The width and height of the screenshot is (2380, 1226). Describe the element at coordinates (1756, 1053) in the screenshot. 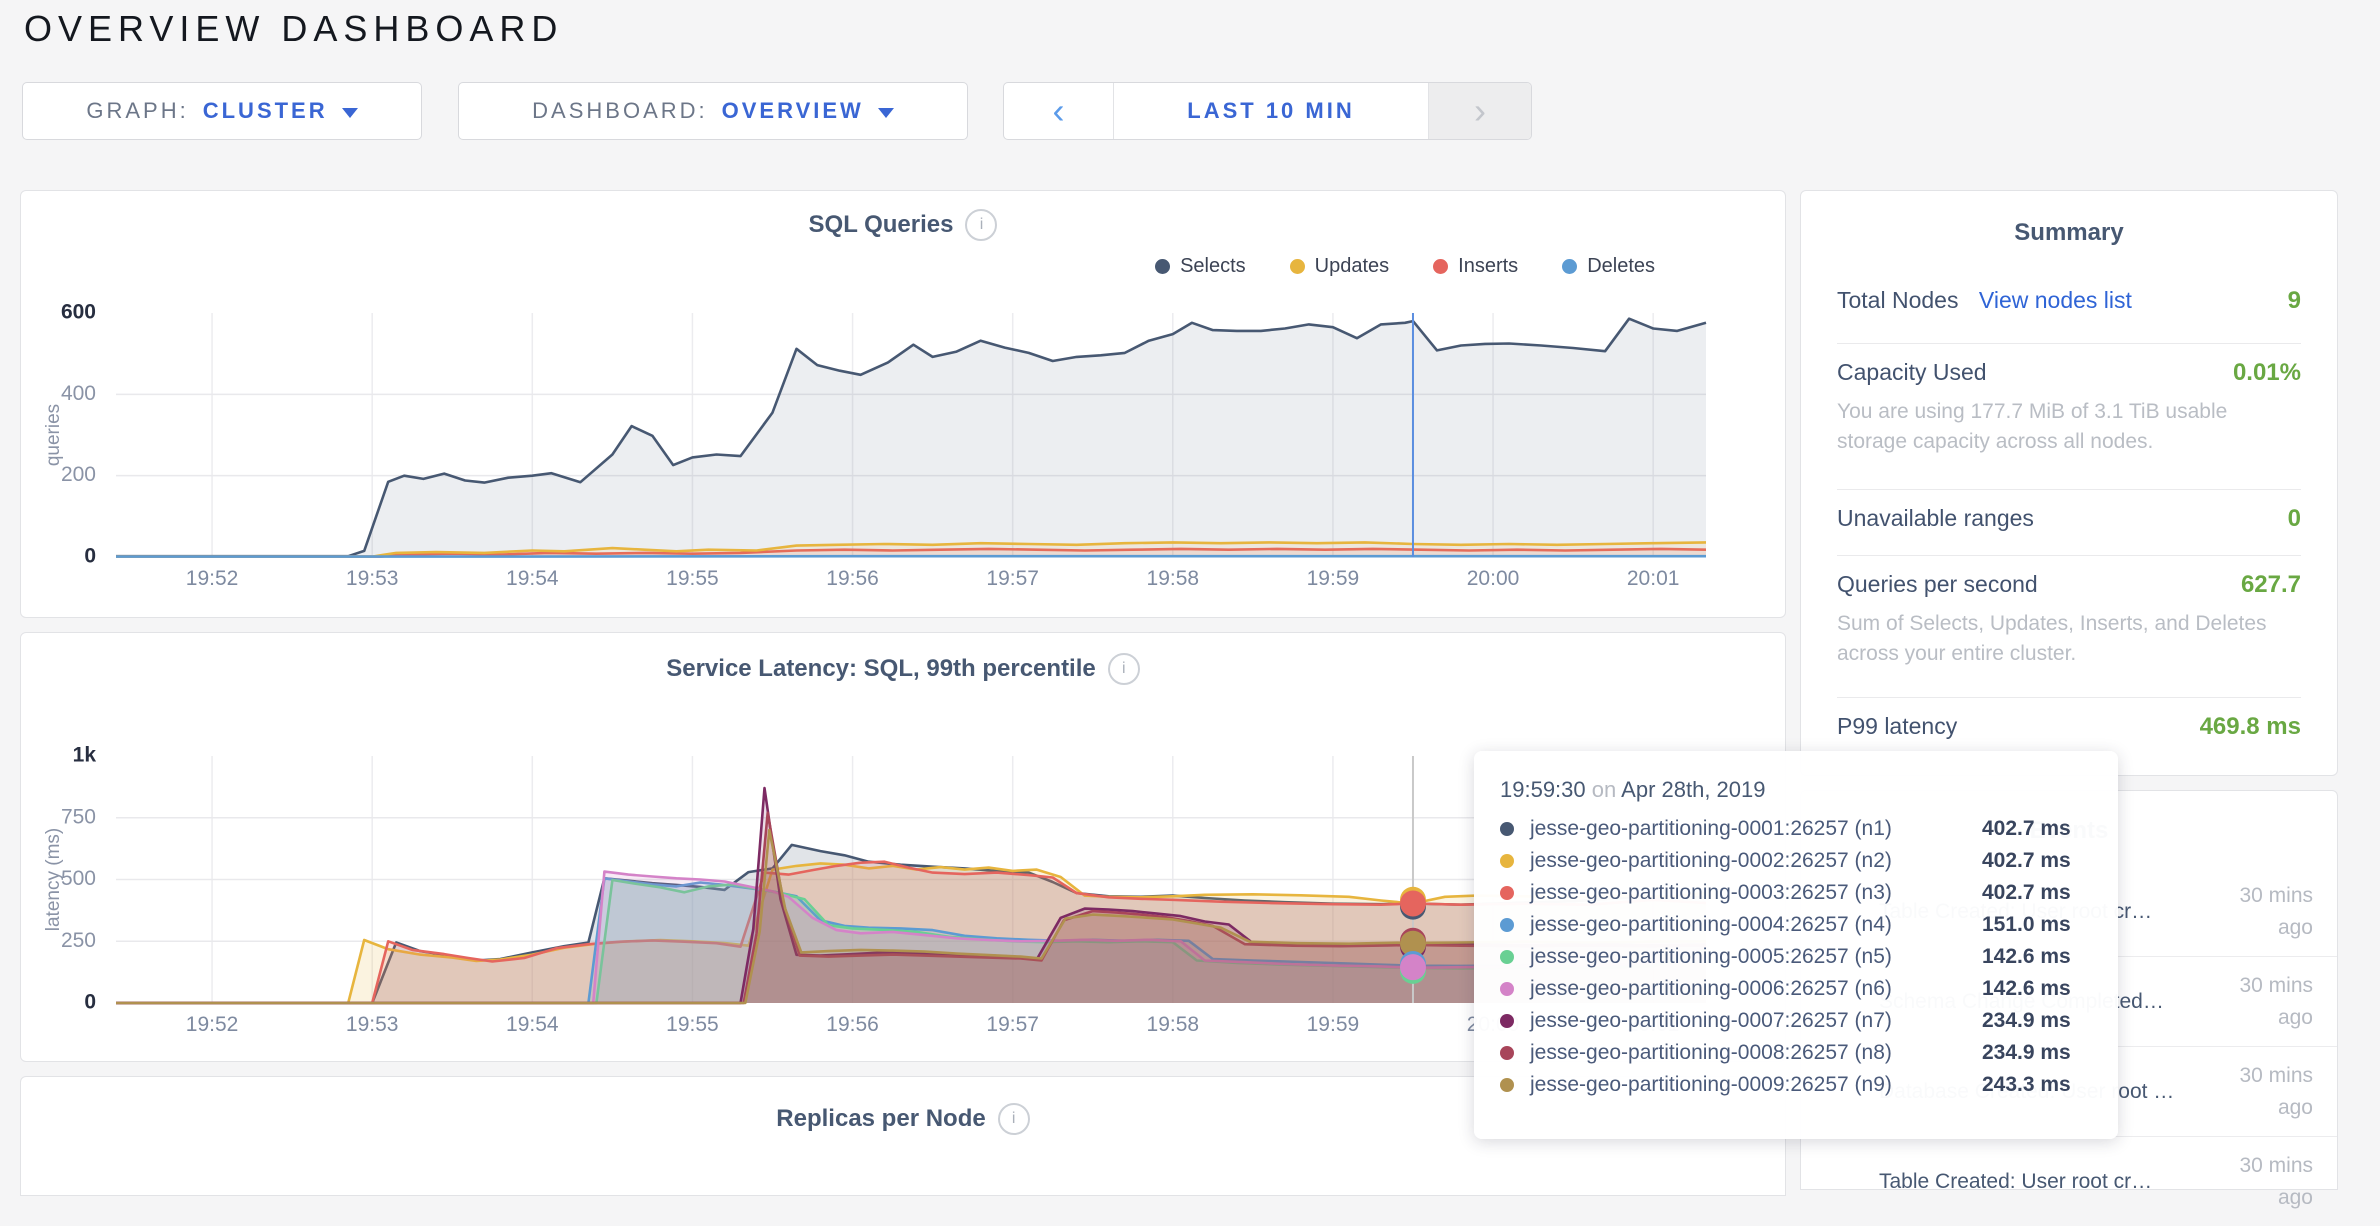

I see `node-name: jesse-geo-partitioning-0008:26257 (n8)` at that location.